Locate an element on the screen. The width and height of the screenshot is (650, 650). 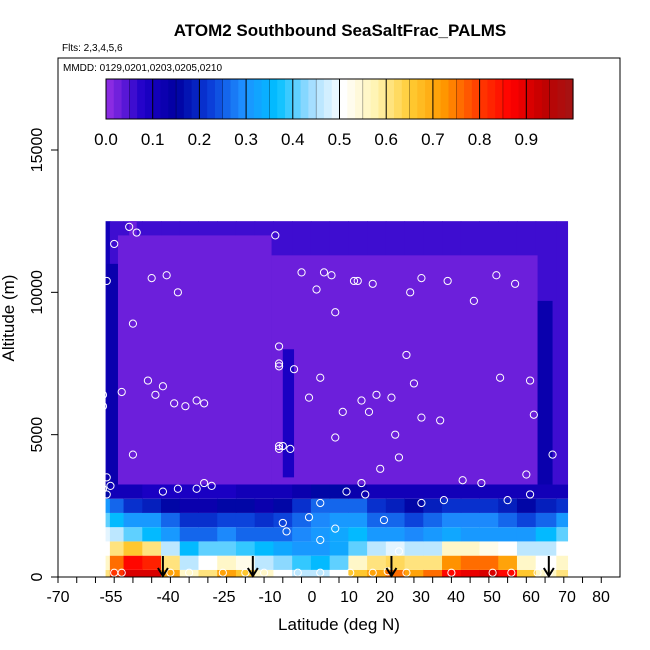
colorbar-tick-label: 0.6 is located at coordinates (386, 139).